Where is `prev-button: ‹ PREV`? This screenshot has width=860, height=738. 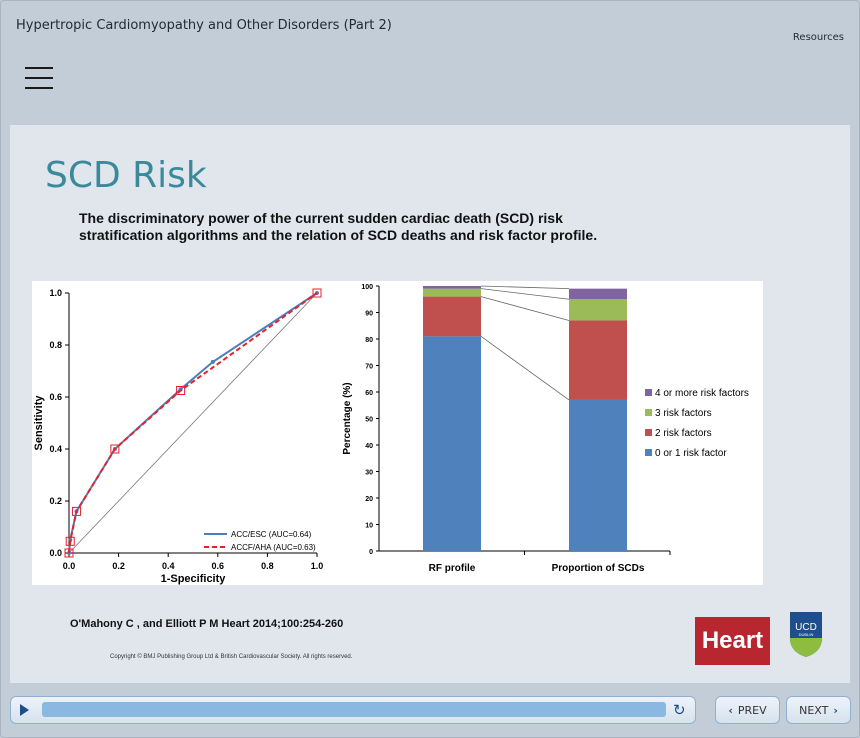 prev-button: ‹ PREV is located at coordinates (747, 710).